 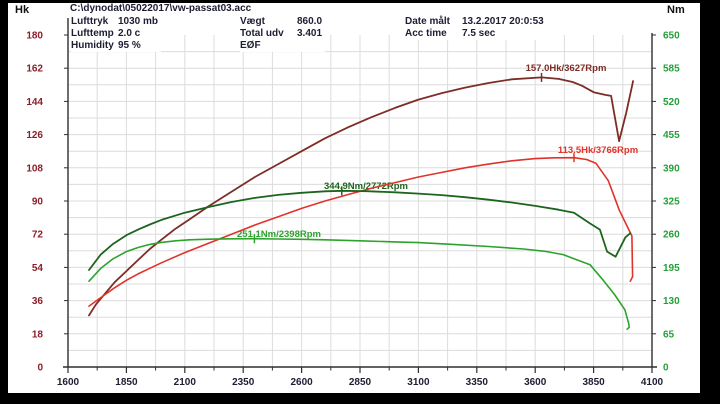 I want to click on x-tick-label: 2600, so click(x=301, y=382).